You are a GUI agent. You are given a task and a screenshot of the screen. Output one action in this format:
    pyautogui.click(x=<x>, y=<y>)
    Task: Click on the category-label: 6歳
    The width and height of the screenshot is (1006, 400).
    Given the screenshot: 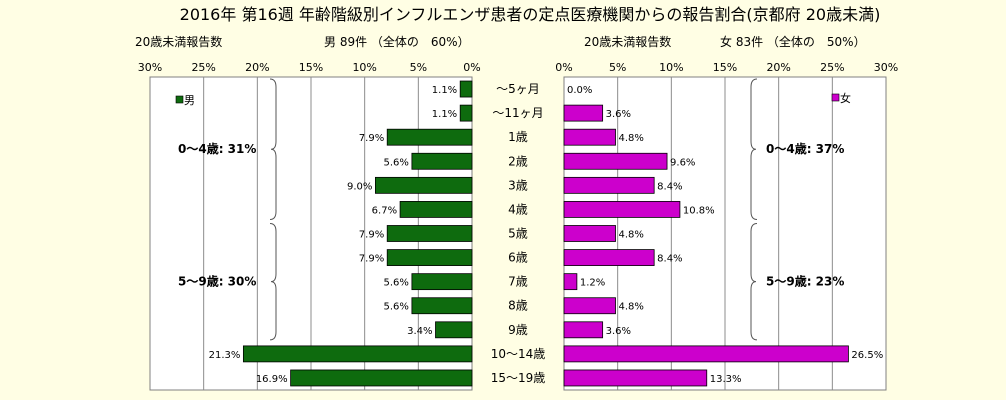 What is the action you would take?
    pyautogui.click(x=518, y=258)
    